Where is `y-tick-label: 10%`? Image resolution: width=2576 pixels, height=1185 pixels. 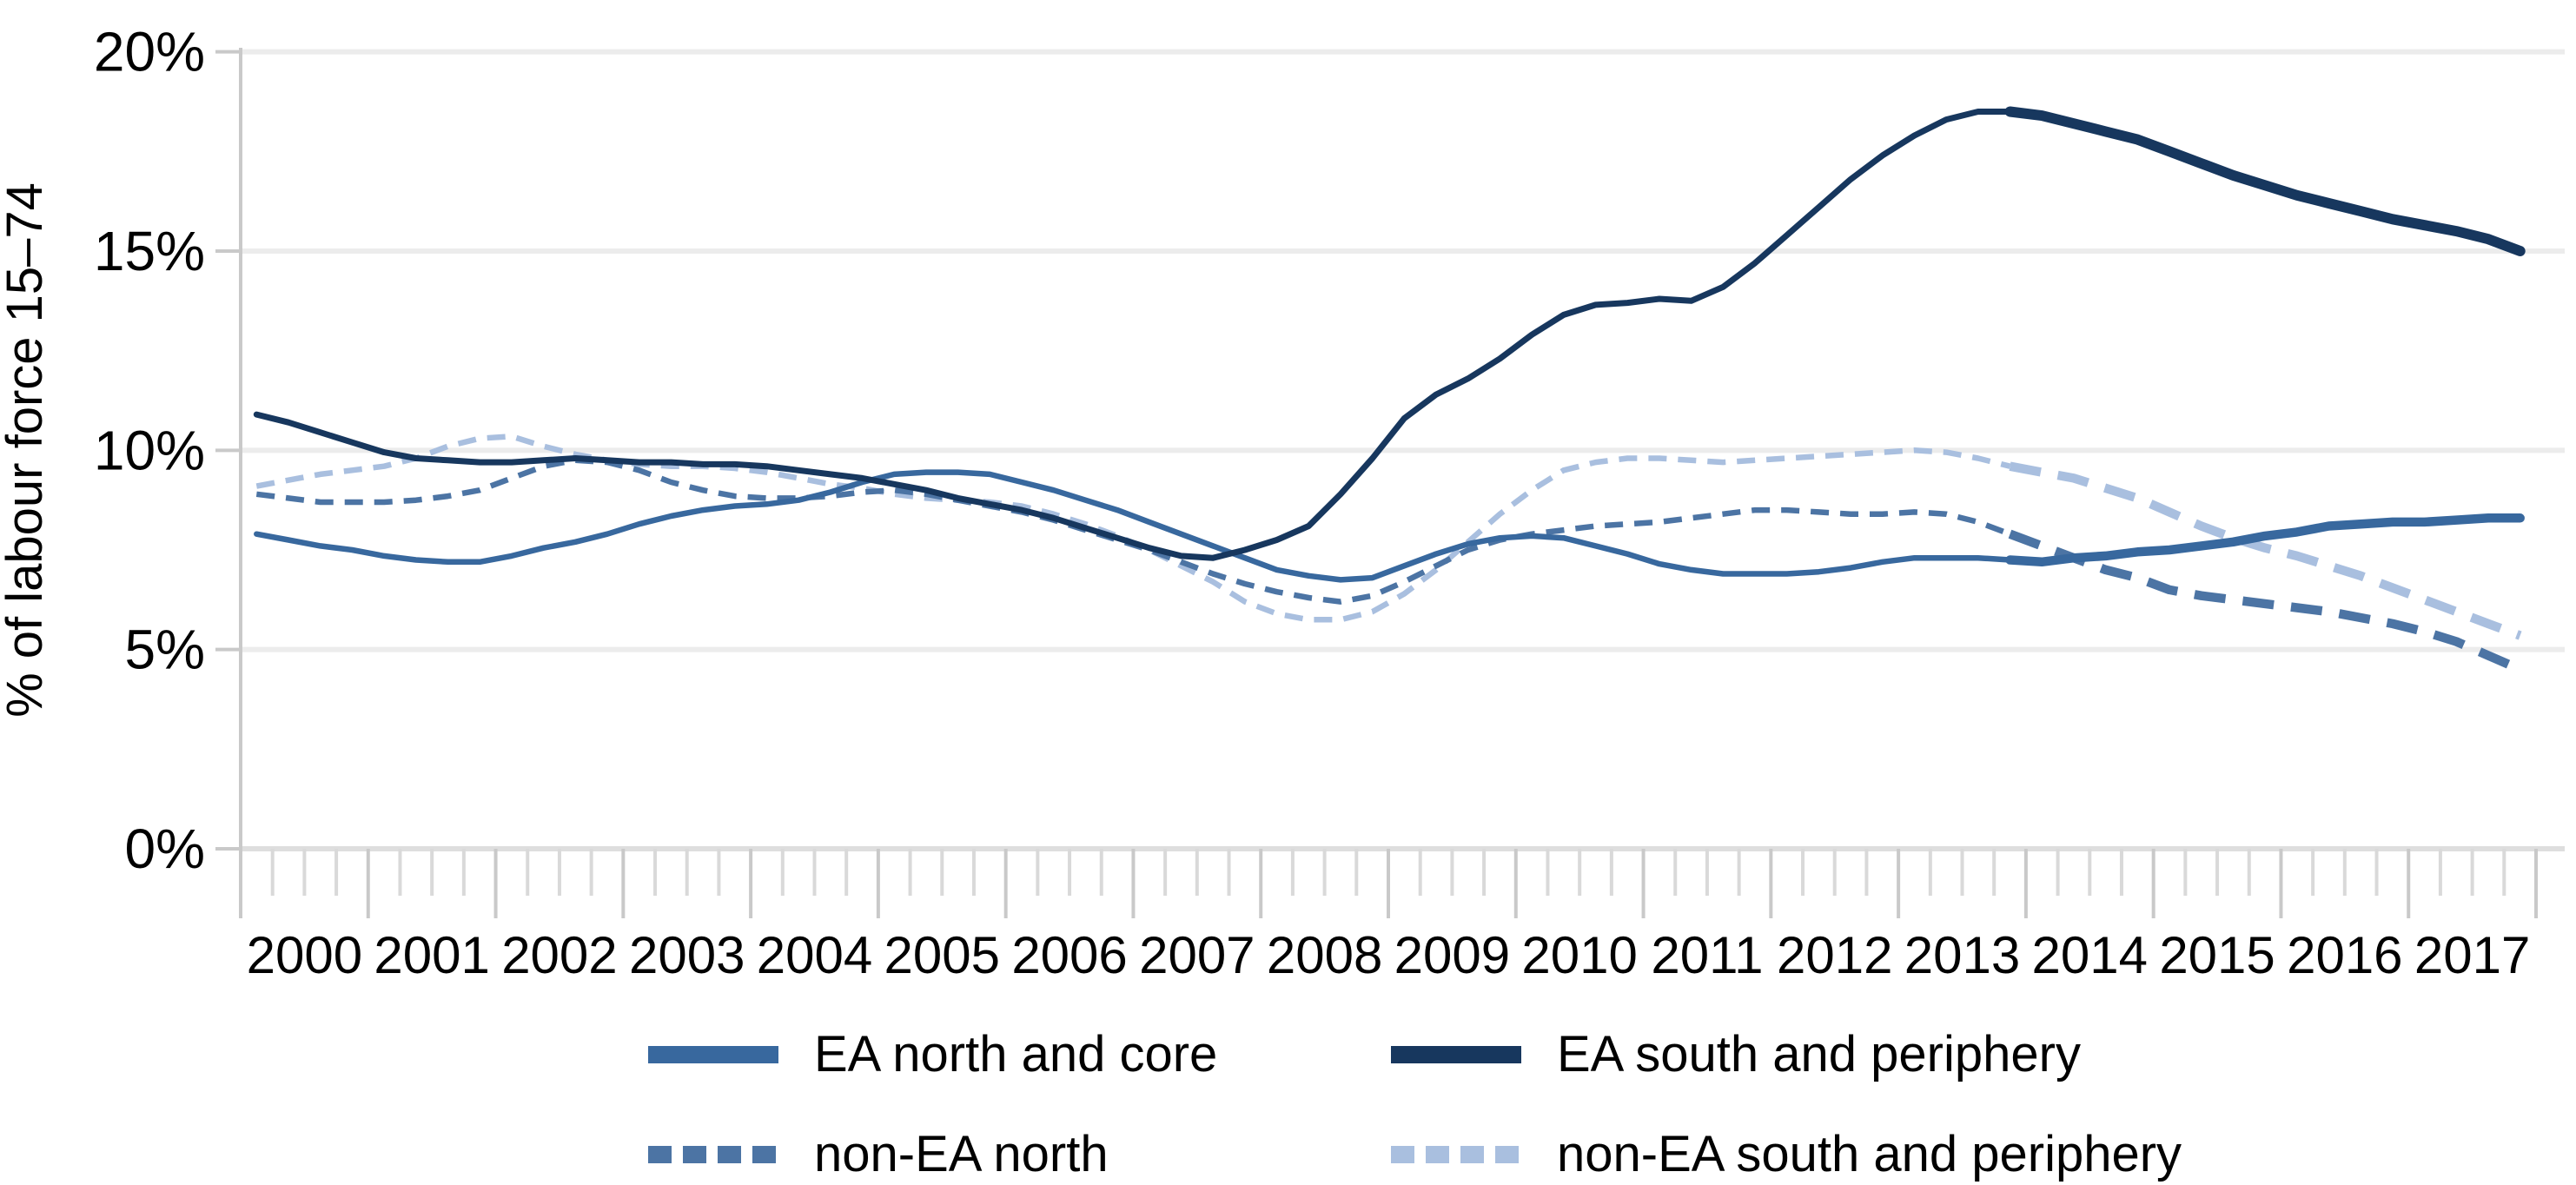
y-tick-label: 10% is located at coordinates (149, 450).